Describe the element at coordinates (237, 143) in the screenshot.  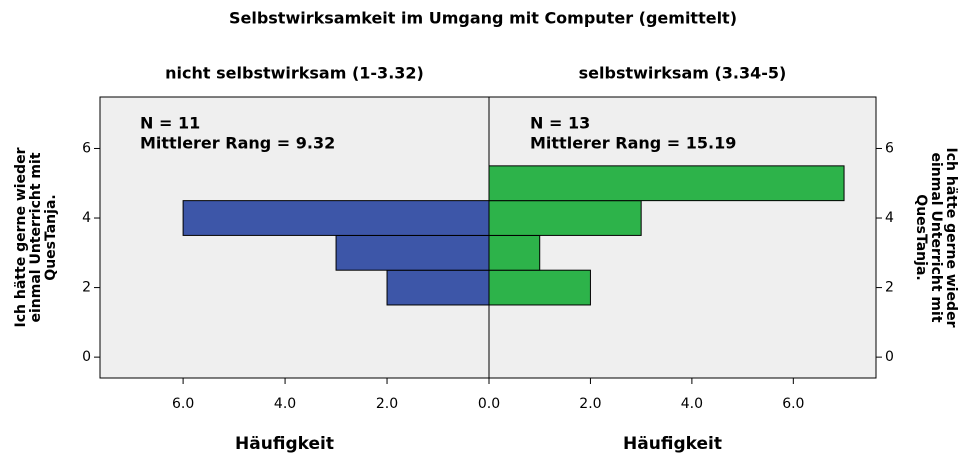
I see `annotation: Mittlerer Rang = 9.32` at that location.